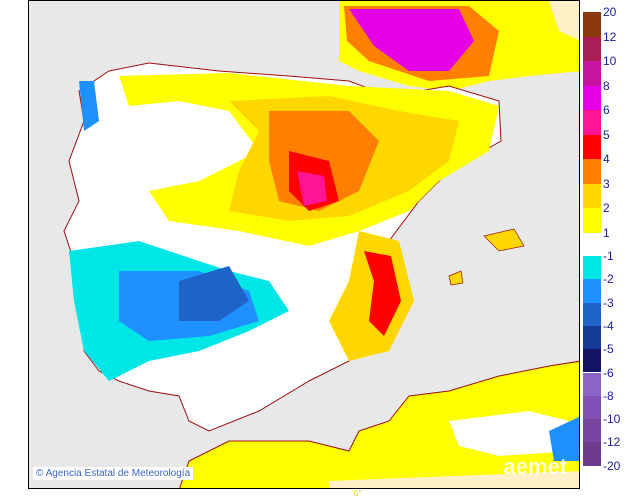 This screenshot has width=630, height=500. What do you see at coordinates (411, 40) in the screenshot?
I see `france-hot-core` at bounding box center [411, 40].